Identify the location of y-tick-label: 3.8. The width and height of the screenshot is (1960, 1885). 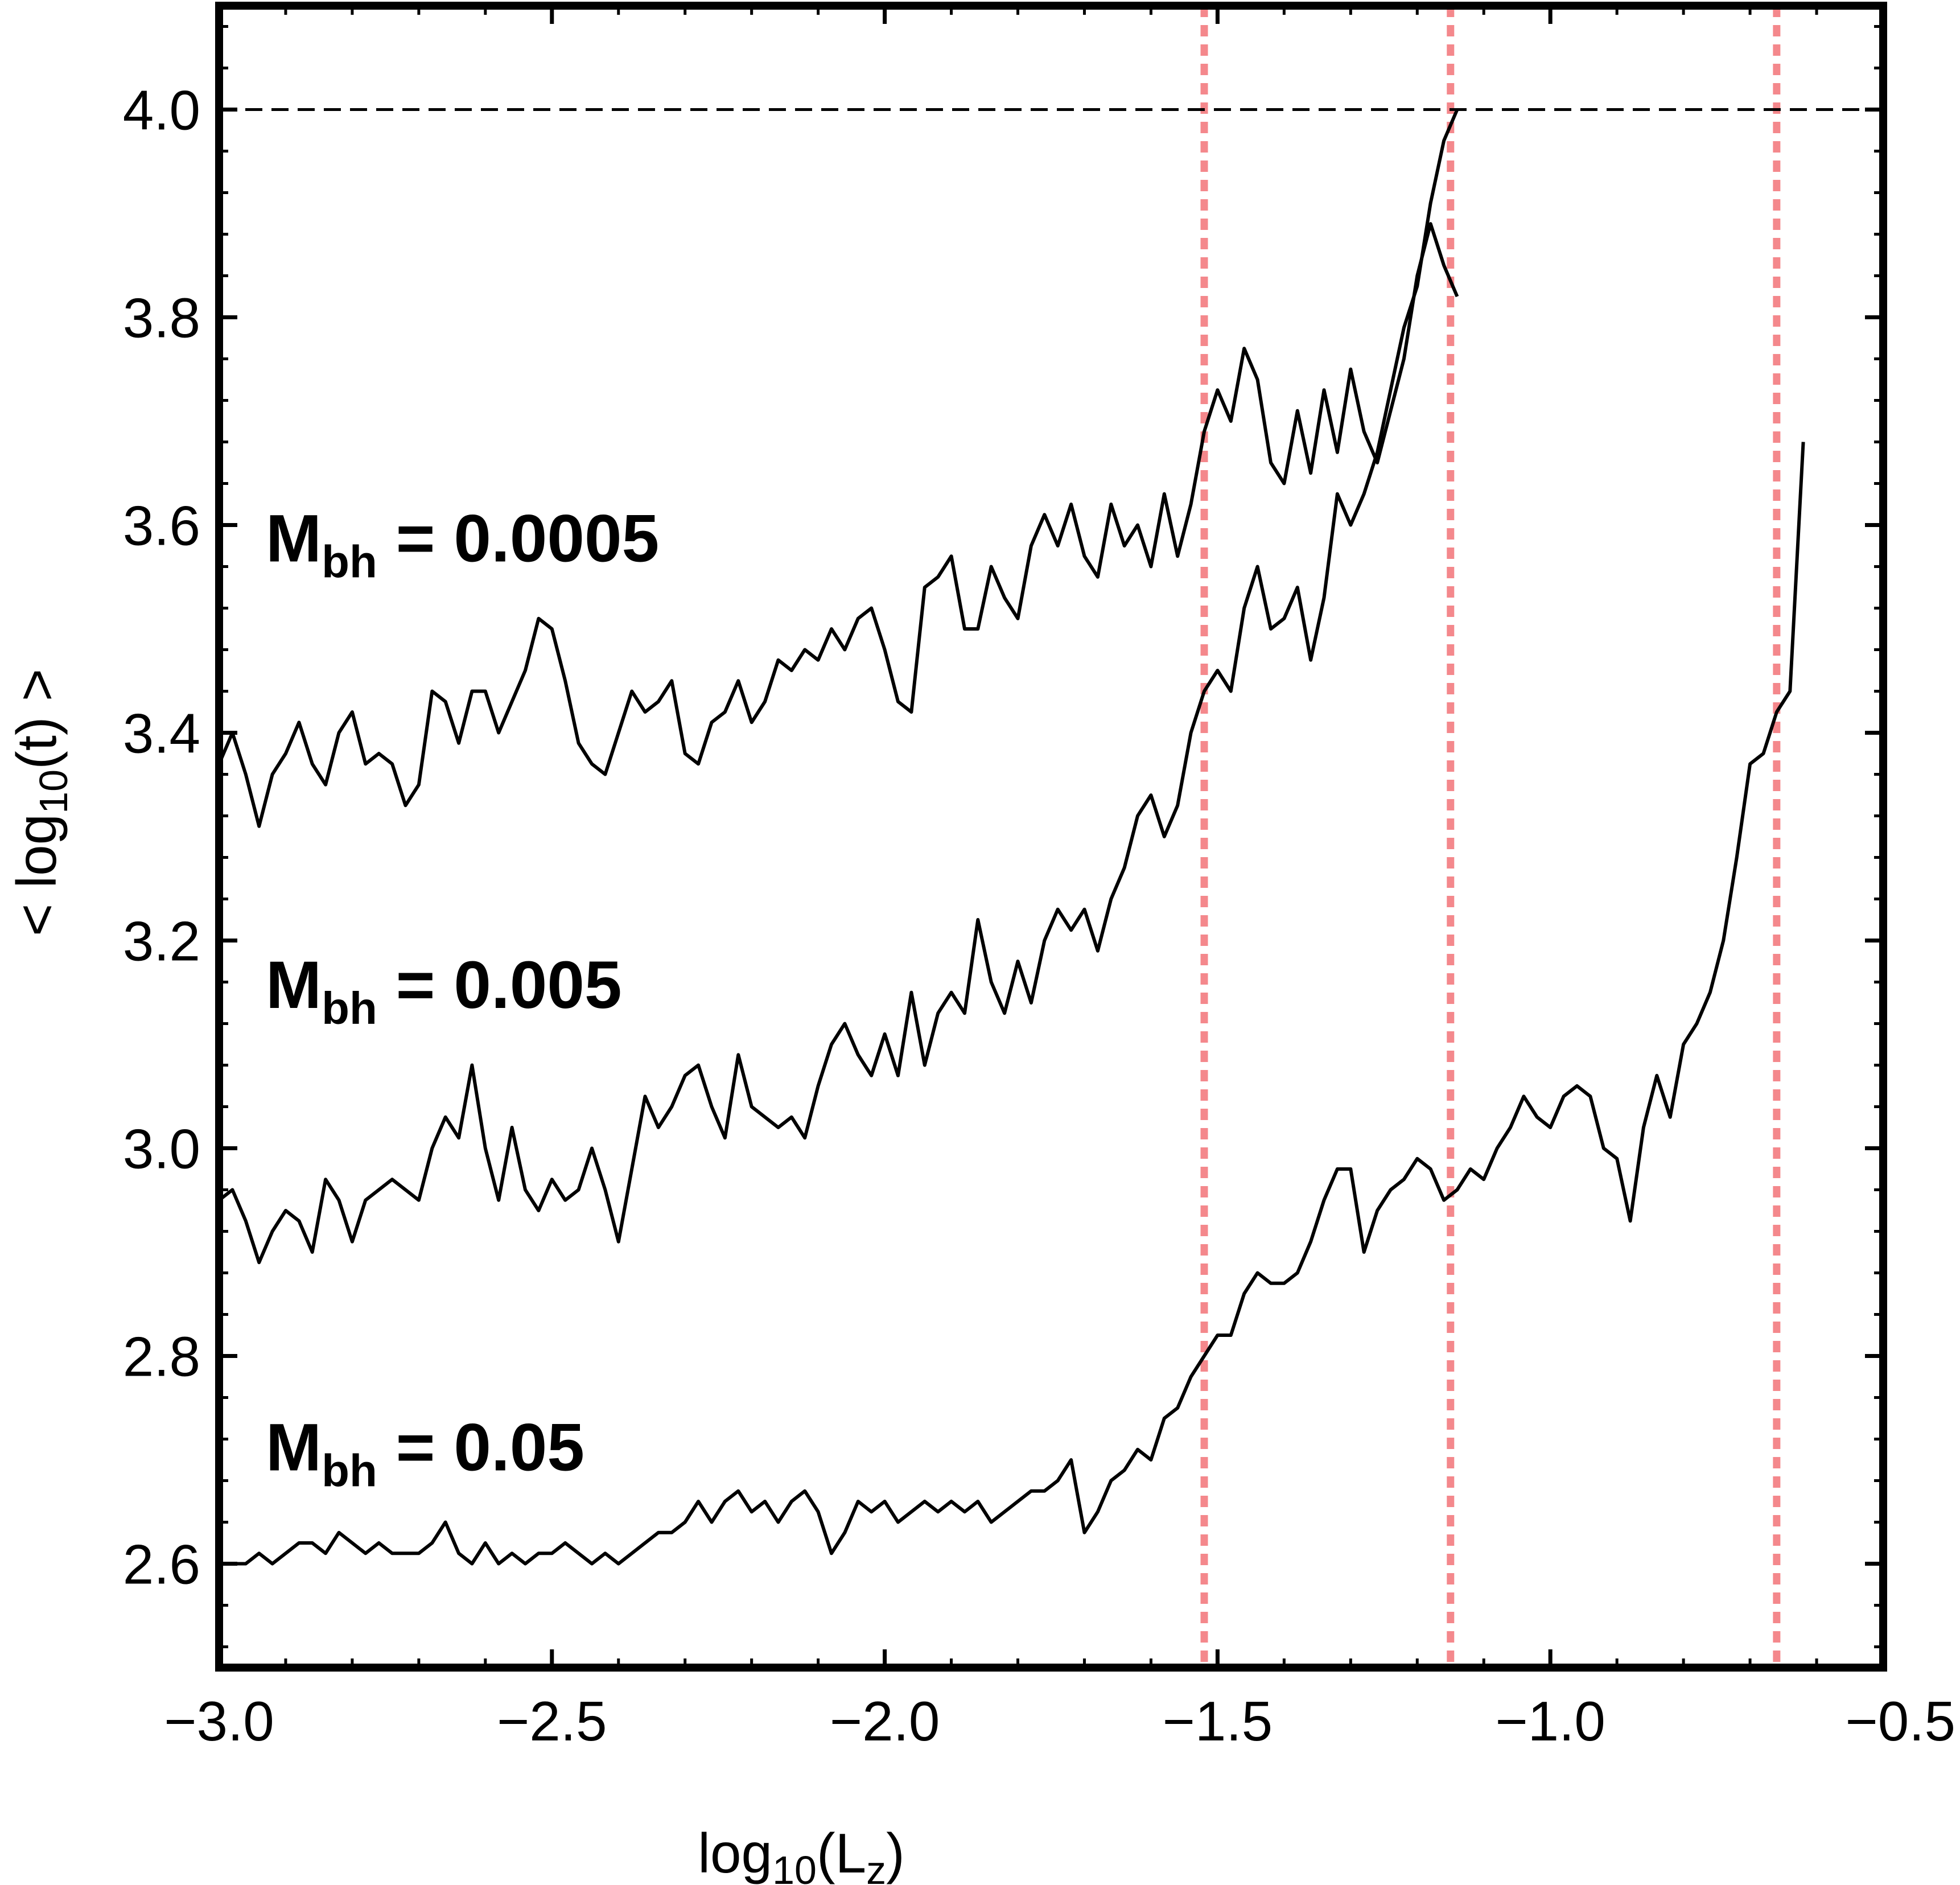
(161, 318).